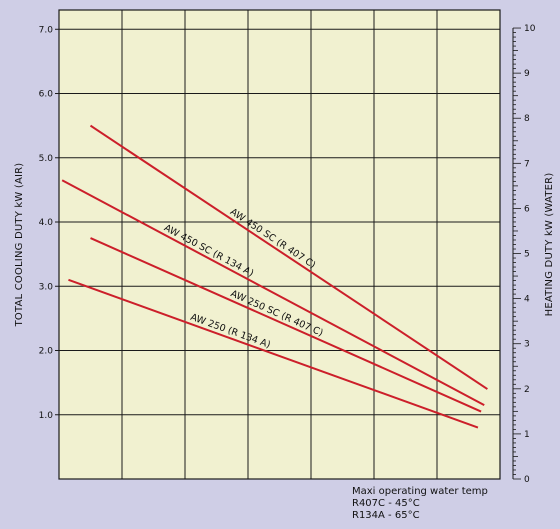  Describe the element at coordinates (46, 287) in the screenshot. I see `y-tick-label: 3.0` at that location.